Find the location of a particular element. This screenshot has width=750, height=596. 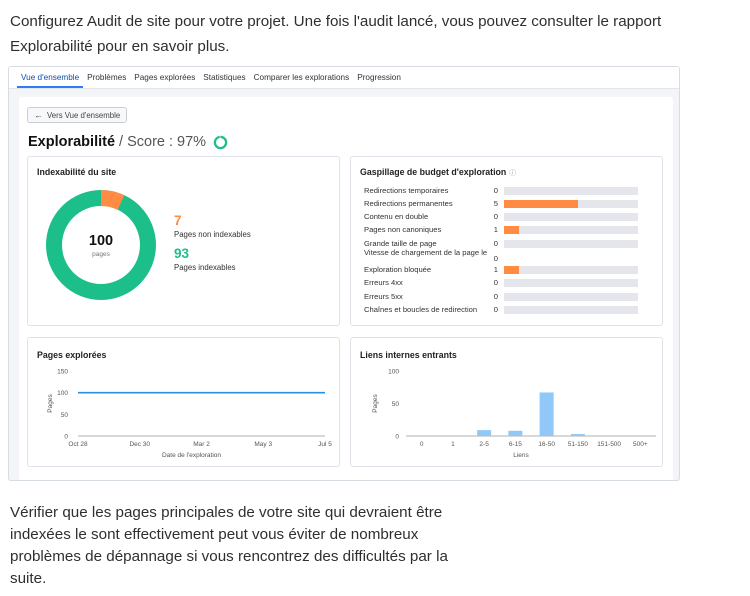

x-tick-label: 2-5 is located at coordinates (484, 444).